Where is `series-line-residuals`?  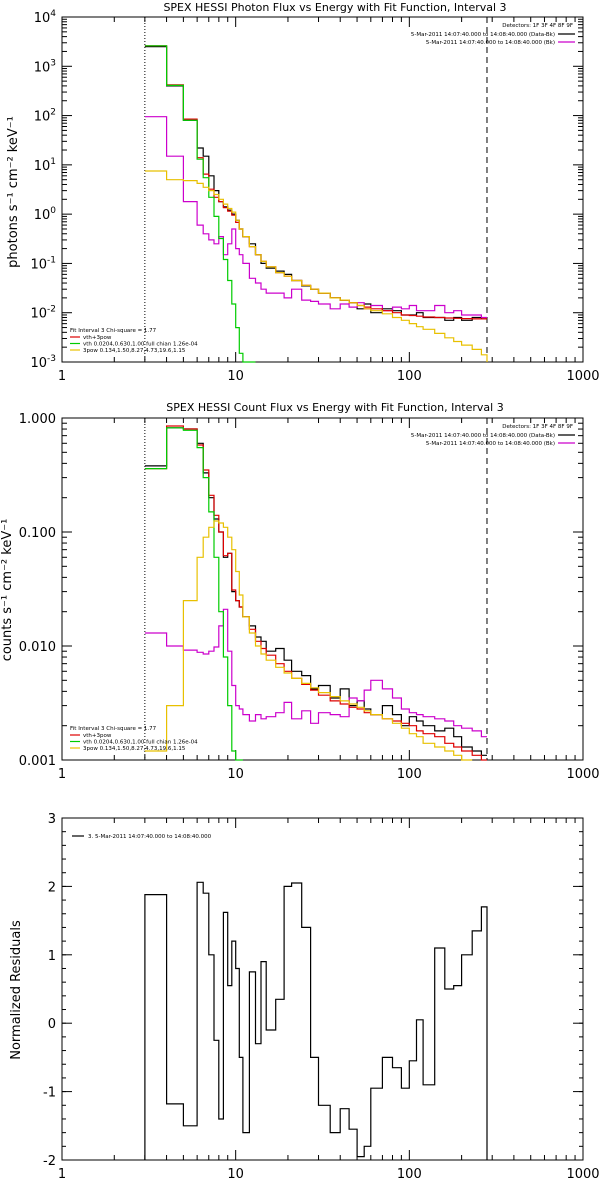
series-line-residuals is located at coordinates (316, 1020).